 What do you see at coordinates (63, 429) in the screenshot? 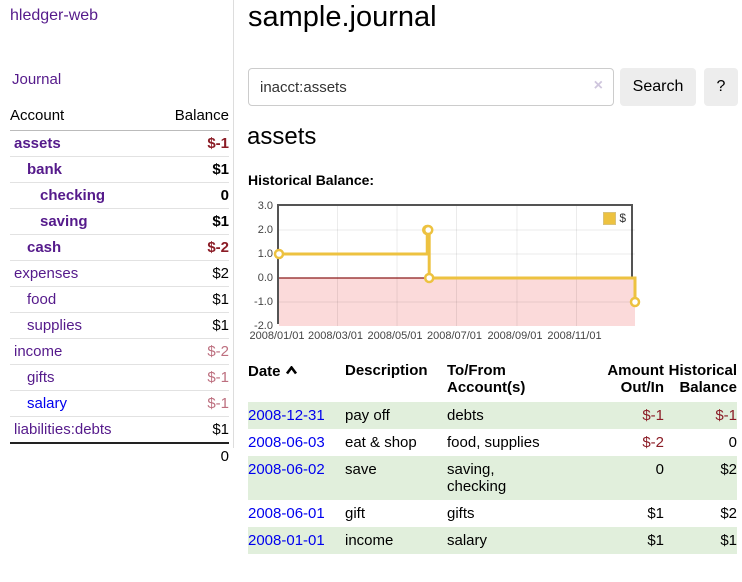
I see `account-link-liabilities-debts: liabilities:debts` at bounding box center [63, 429].